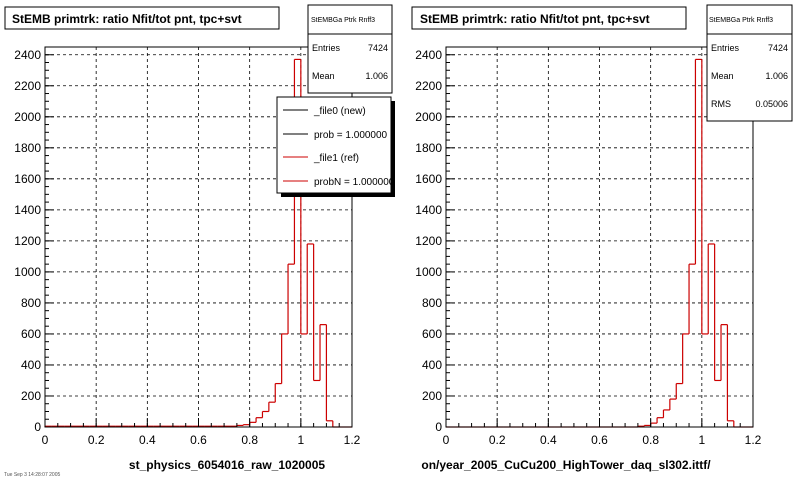  What do you see at coordinates (336, 158) in the screenshot?
I see `legend-label-ref: _file1 (ref)` at bounding box center [336, 158].